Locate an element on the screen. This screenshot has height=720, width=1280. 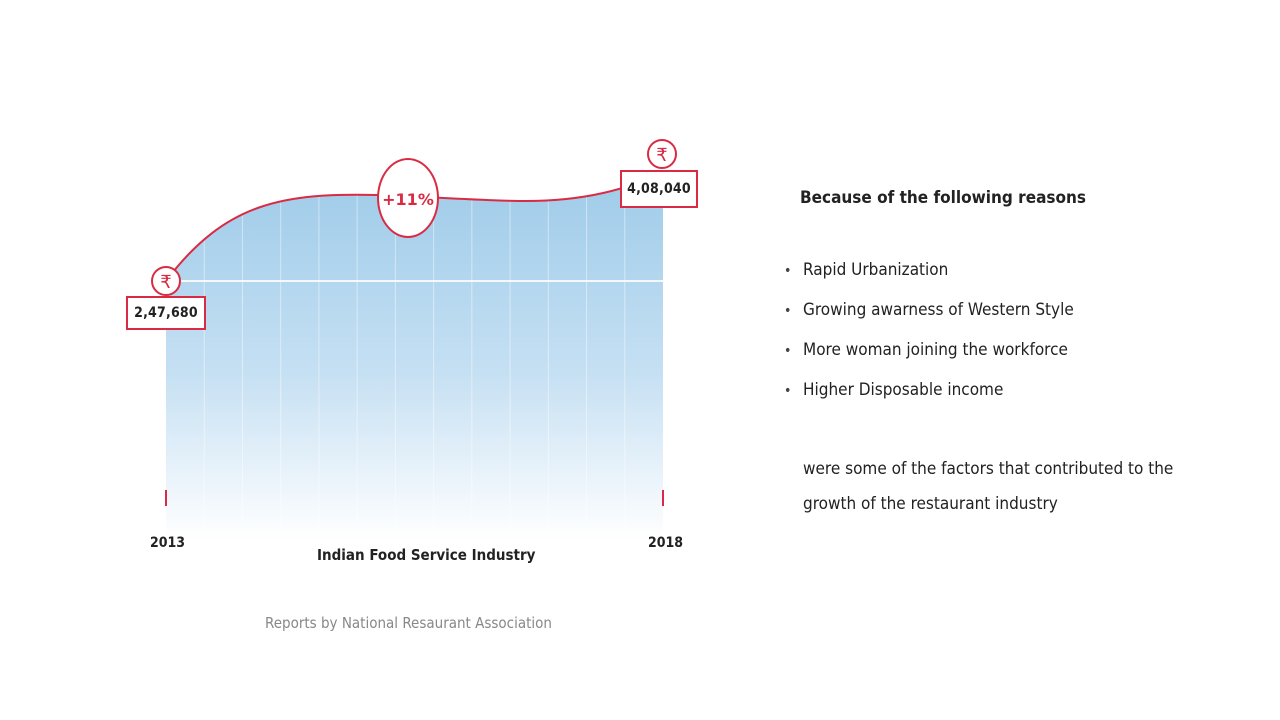
list-item: • Growing awarness of Western Style is located at coordinates (929, 318).